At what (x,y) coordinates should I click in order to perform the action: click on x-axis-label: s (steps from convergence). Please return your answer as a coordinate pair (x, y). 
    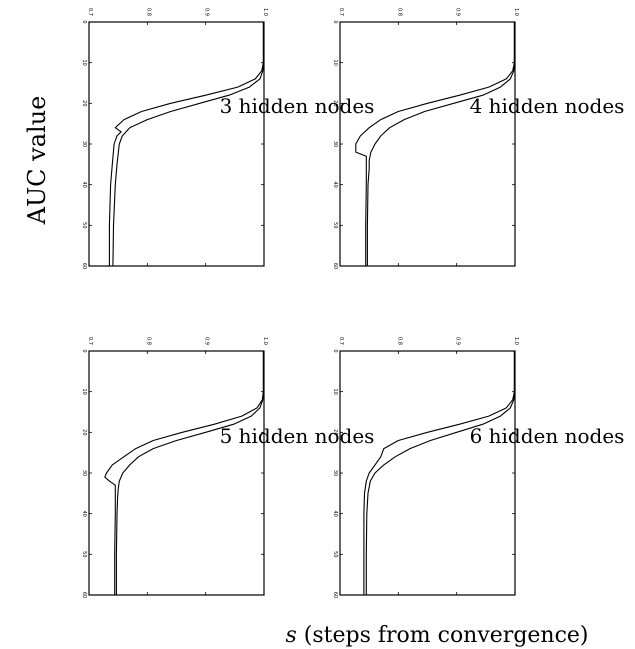
    Looking at the image, I should click on (436, 635).